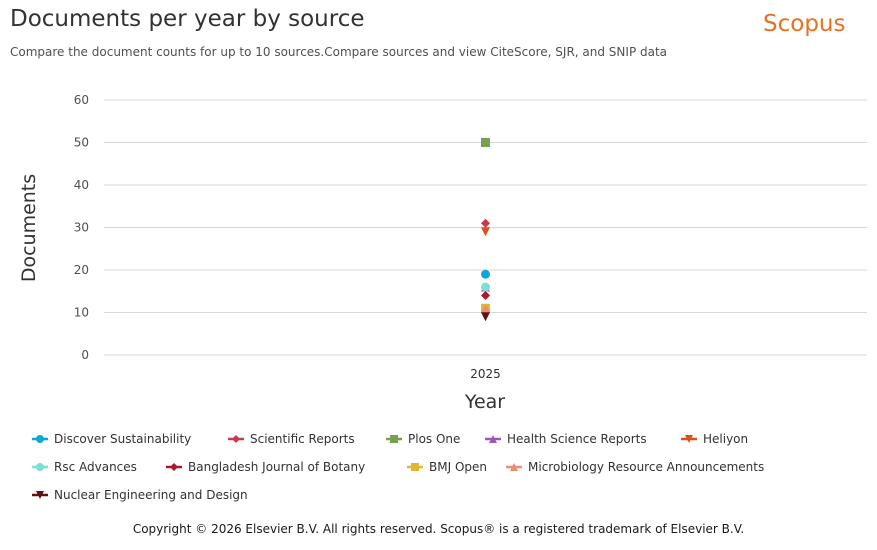 The height and width of the screenshot is (550, 877). What do you see at coordinates (81, 143) in the screenshot?
I see `y-tick-label: 50` at bounding box center [81, 143].